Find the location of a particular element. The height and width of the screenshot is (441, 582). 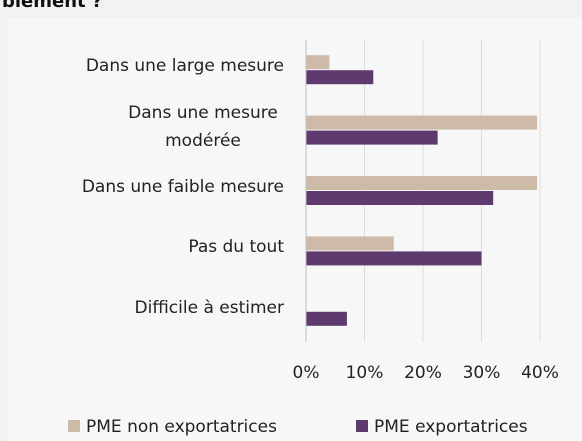

chart-title: blement ? is located at coordinates (52, 6).